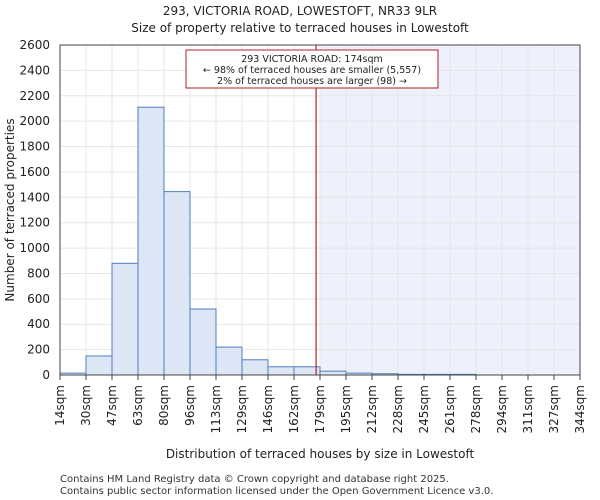 The image size is (600, 500). Describe the element at coordinates (398, 409) in the screenshot. I see `x-tick-label: 228sqm` at that location.